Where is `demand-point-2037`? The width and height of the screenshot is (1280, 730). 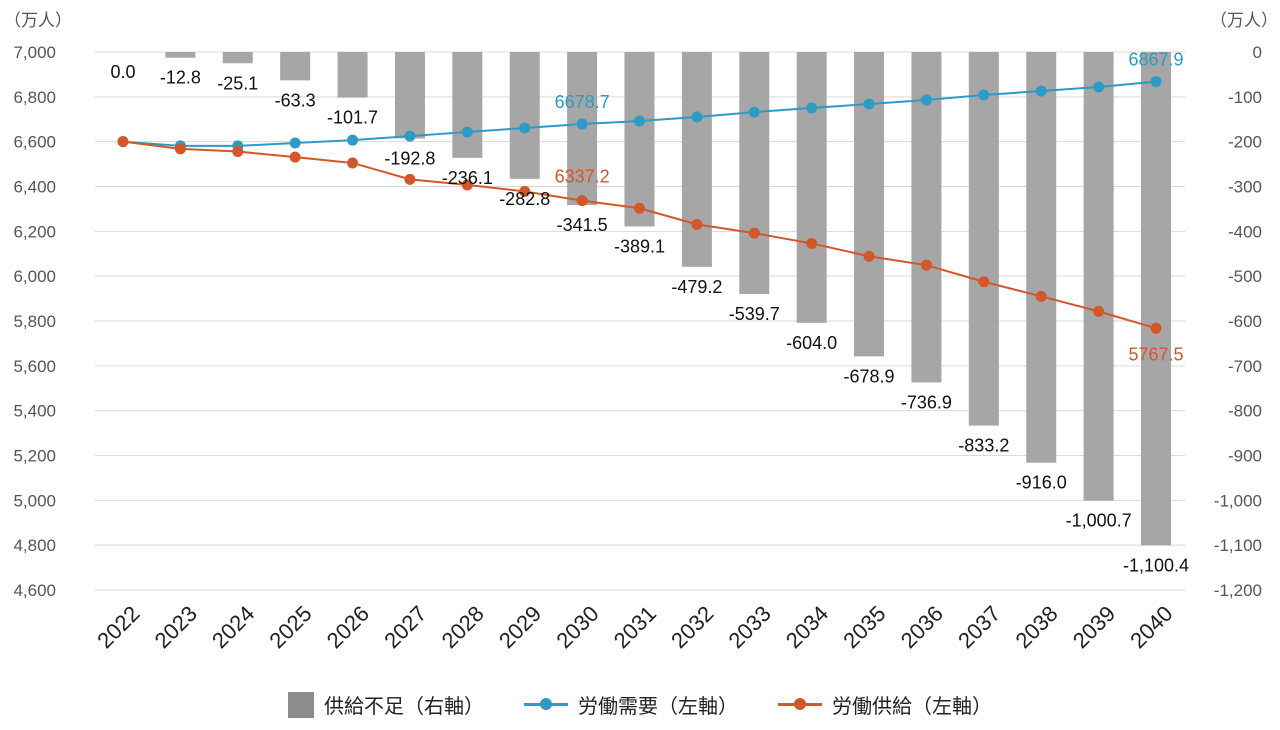
demand-point-2037 is located at coordinates (984, 95).